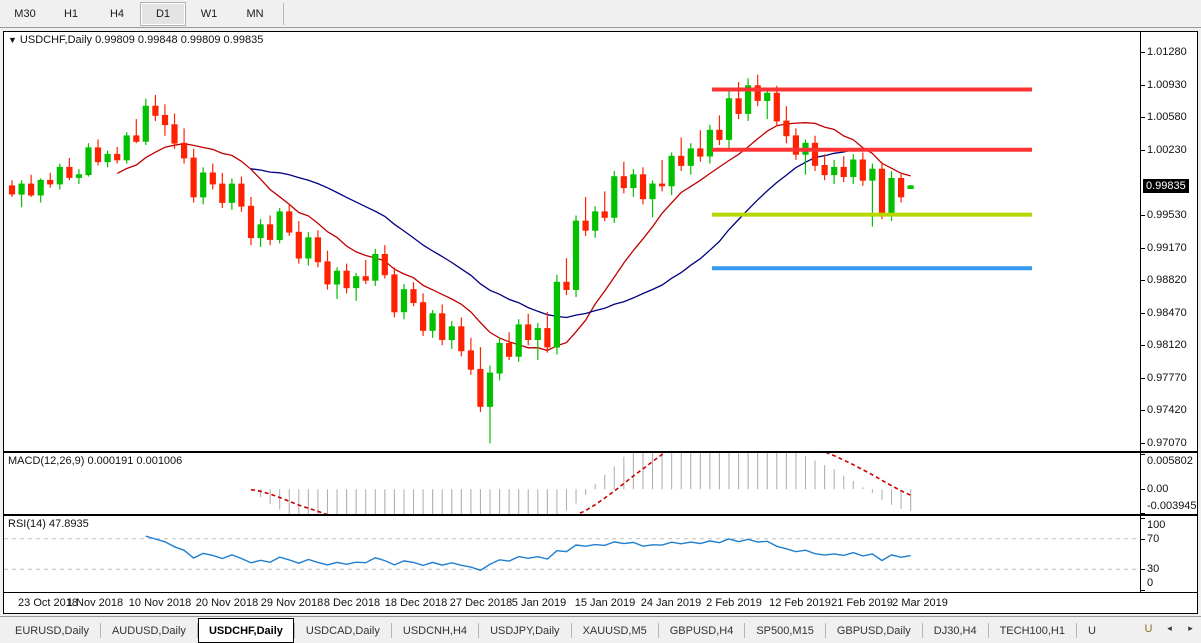 The image size is (1201, 643). I want to click on date-axis-label: 12 Feb 2019, so click(800, 603).